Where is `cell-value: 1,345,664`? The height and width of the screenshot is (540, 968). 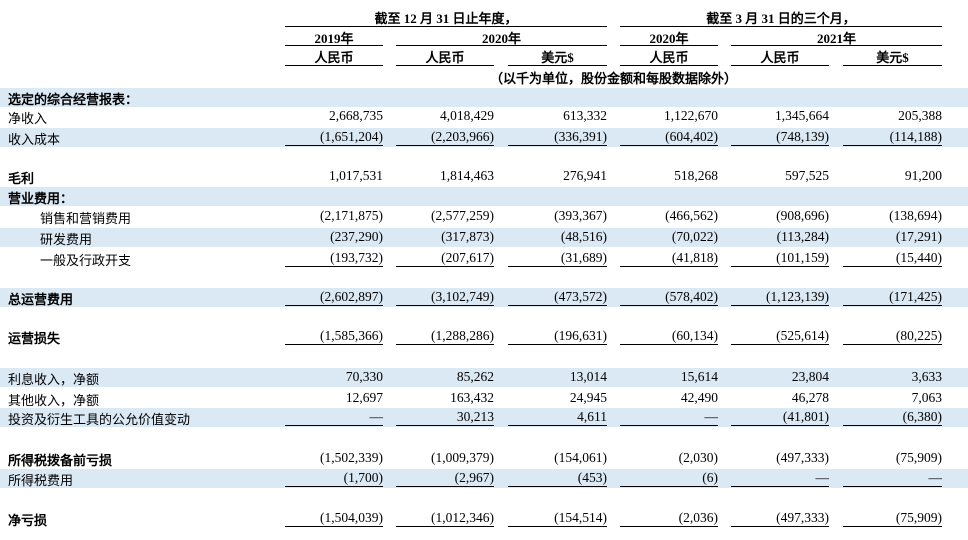
cell-value: 1,345,664 is located at coordinates (802, 115).